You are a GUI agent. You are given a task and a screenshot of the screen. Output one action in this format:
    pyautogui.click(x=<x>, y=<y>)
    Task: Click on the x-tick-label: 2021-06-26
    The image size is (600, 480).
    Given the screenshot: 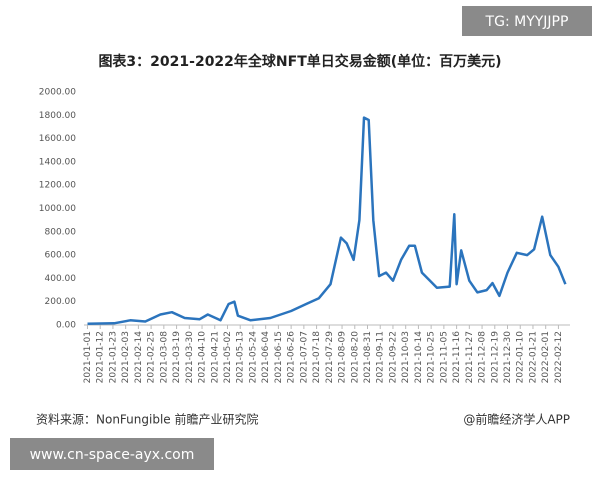 What is the action you would take?
    pyautogui.click(x=292, y=357)
    